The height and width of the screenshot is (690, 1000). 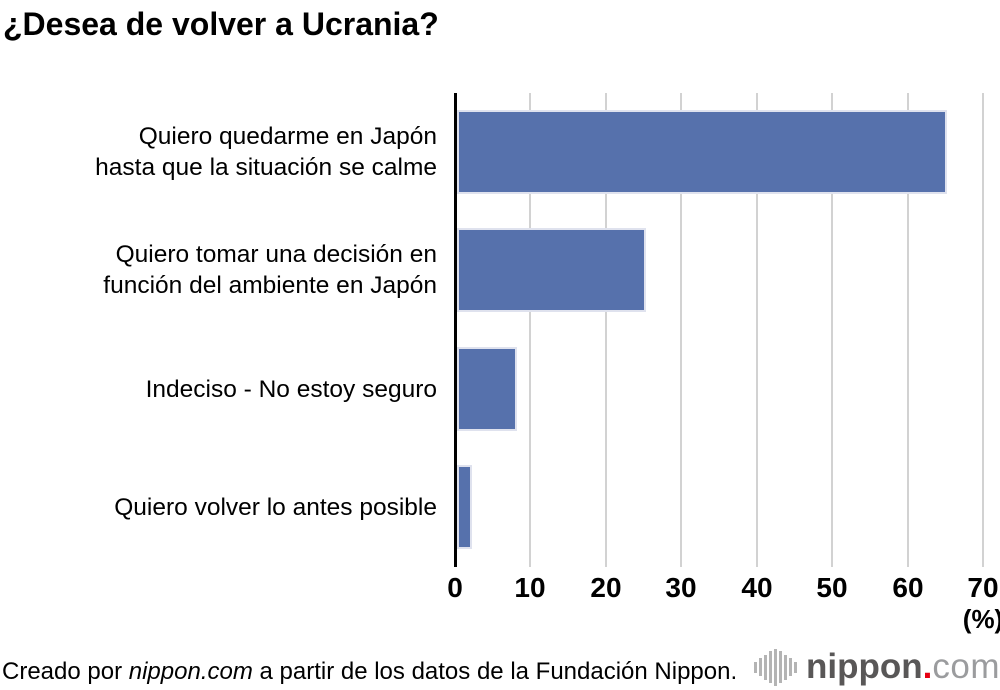 What do you see at coordinates (65, 671) in the screenshot?
I see `credit-prefix: Creado por` at bounding box center [65, 671].